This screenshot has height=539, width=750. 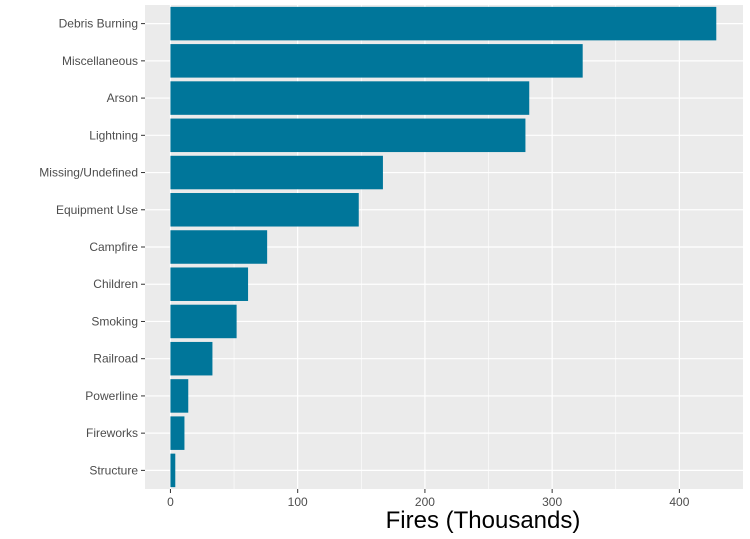 What do you see at coordinates (425, 502) in the screenshot?
I see `x-tick-label: 200` at bounding box center [425, 502].